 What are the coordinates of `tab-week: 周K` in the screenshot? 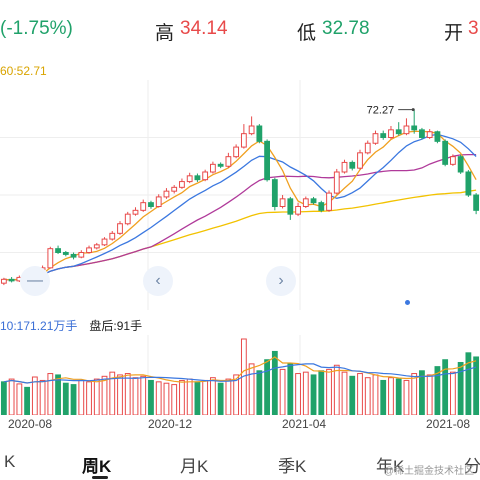 It's located at (97, 466).